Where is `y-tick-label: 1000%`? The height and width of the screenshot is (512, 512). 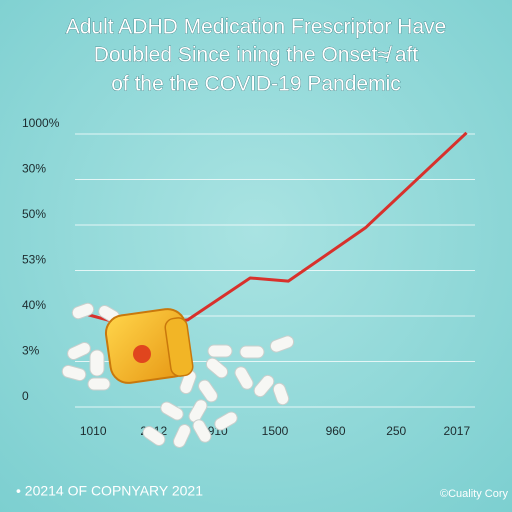
y-tick-label: 1000% is located at coordinates (41, 123).